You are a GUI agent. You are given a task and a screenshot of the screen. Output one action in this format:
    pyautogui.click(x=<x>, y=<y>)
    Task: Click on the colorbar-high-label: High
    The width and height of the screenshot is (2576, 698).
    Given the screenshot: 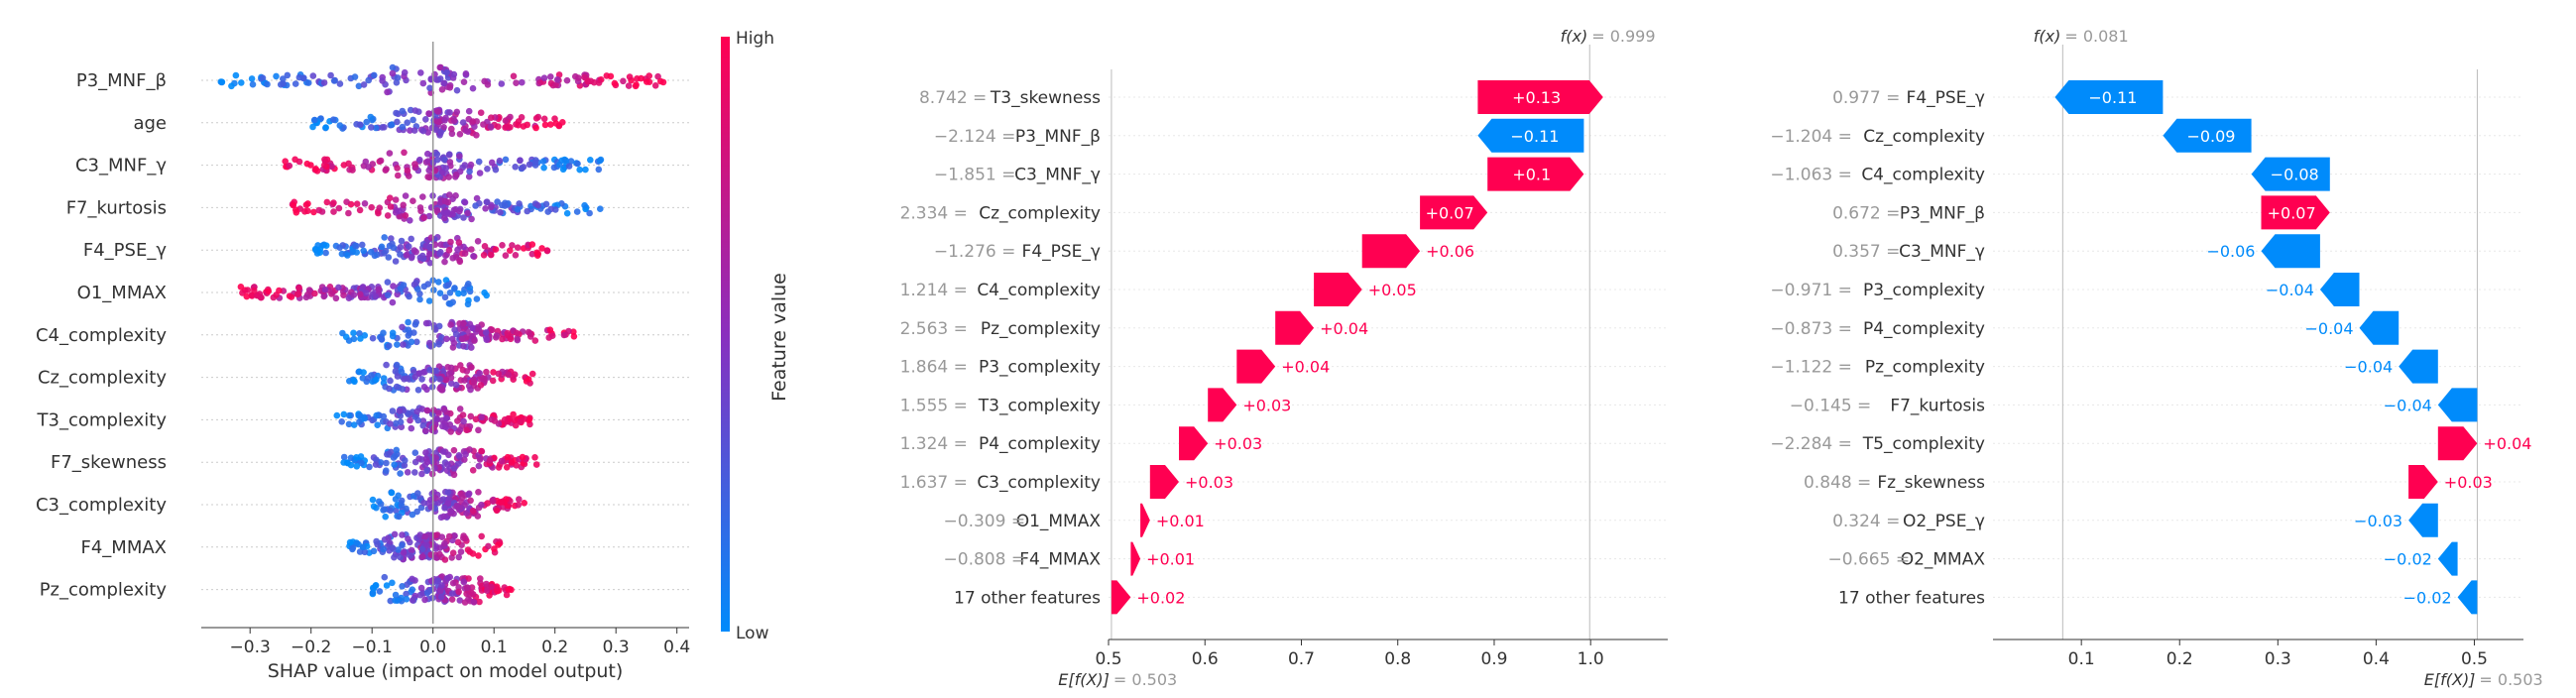 What is the action you would take?
    pyautogui.click(x=755, y=39)
    